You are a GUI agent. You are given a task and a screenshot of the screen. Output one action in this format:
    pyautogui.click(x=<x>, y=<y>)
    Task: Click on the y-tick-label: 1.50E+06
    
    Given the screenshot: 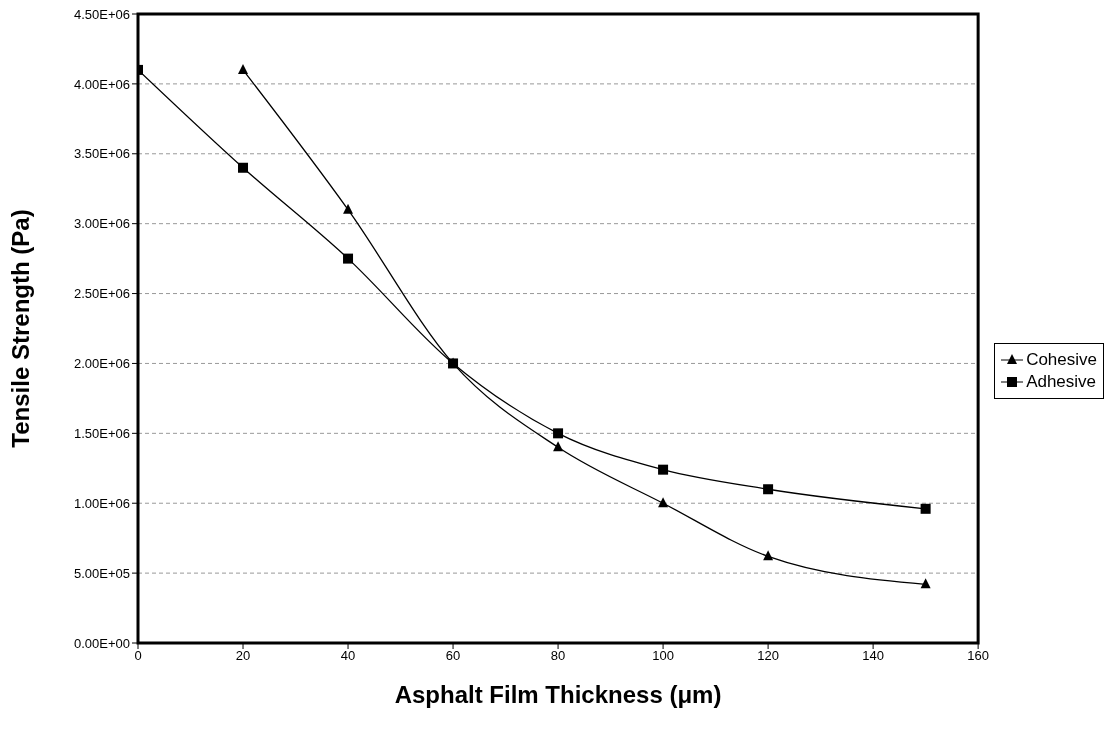 What is the action you would take?
    pyautogui.click(x=101, y=433)
    